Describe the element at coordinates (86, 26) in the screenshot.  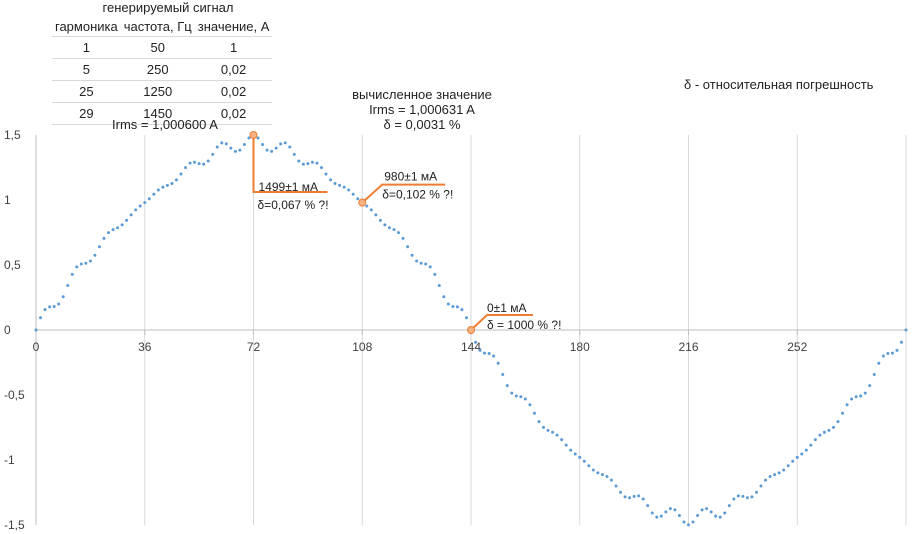
I see `header-harmonic: гармоника` at that location.